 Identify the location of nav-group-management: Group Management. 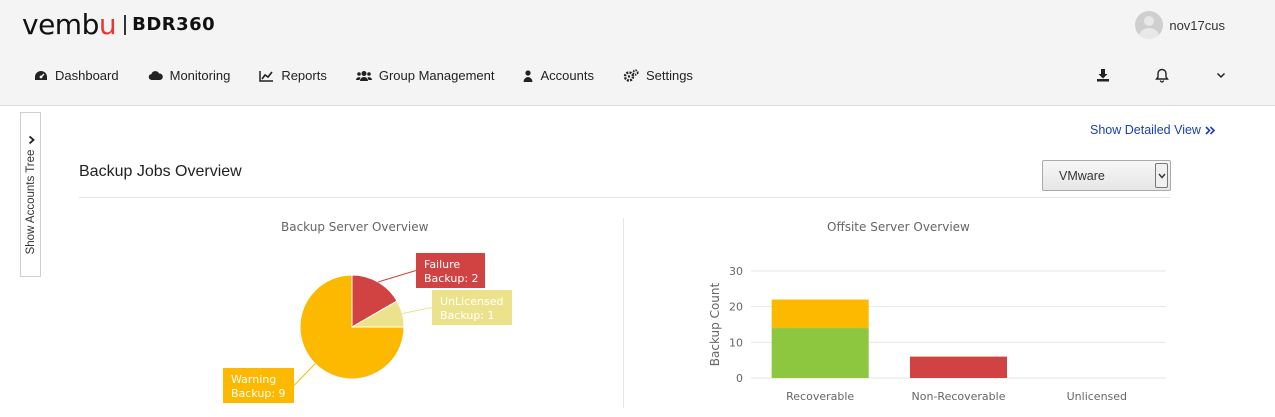
(425, 75).